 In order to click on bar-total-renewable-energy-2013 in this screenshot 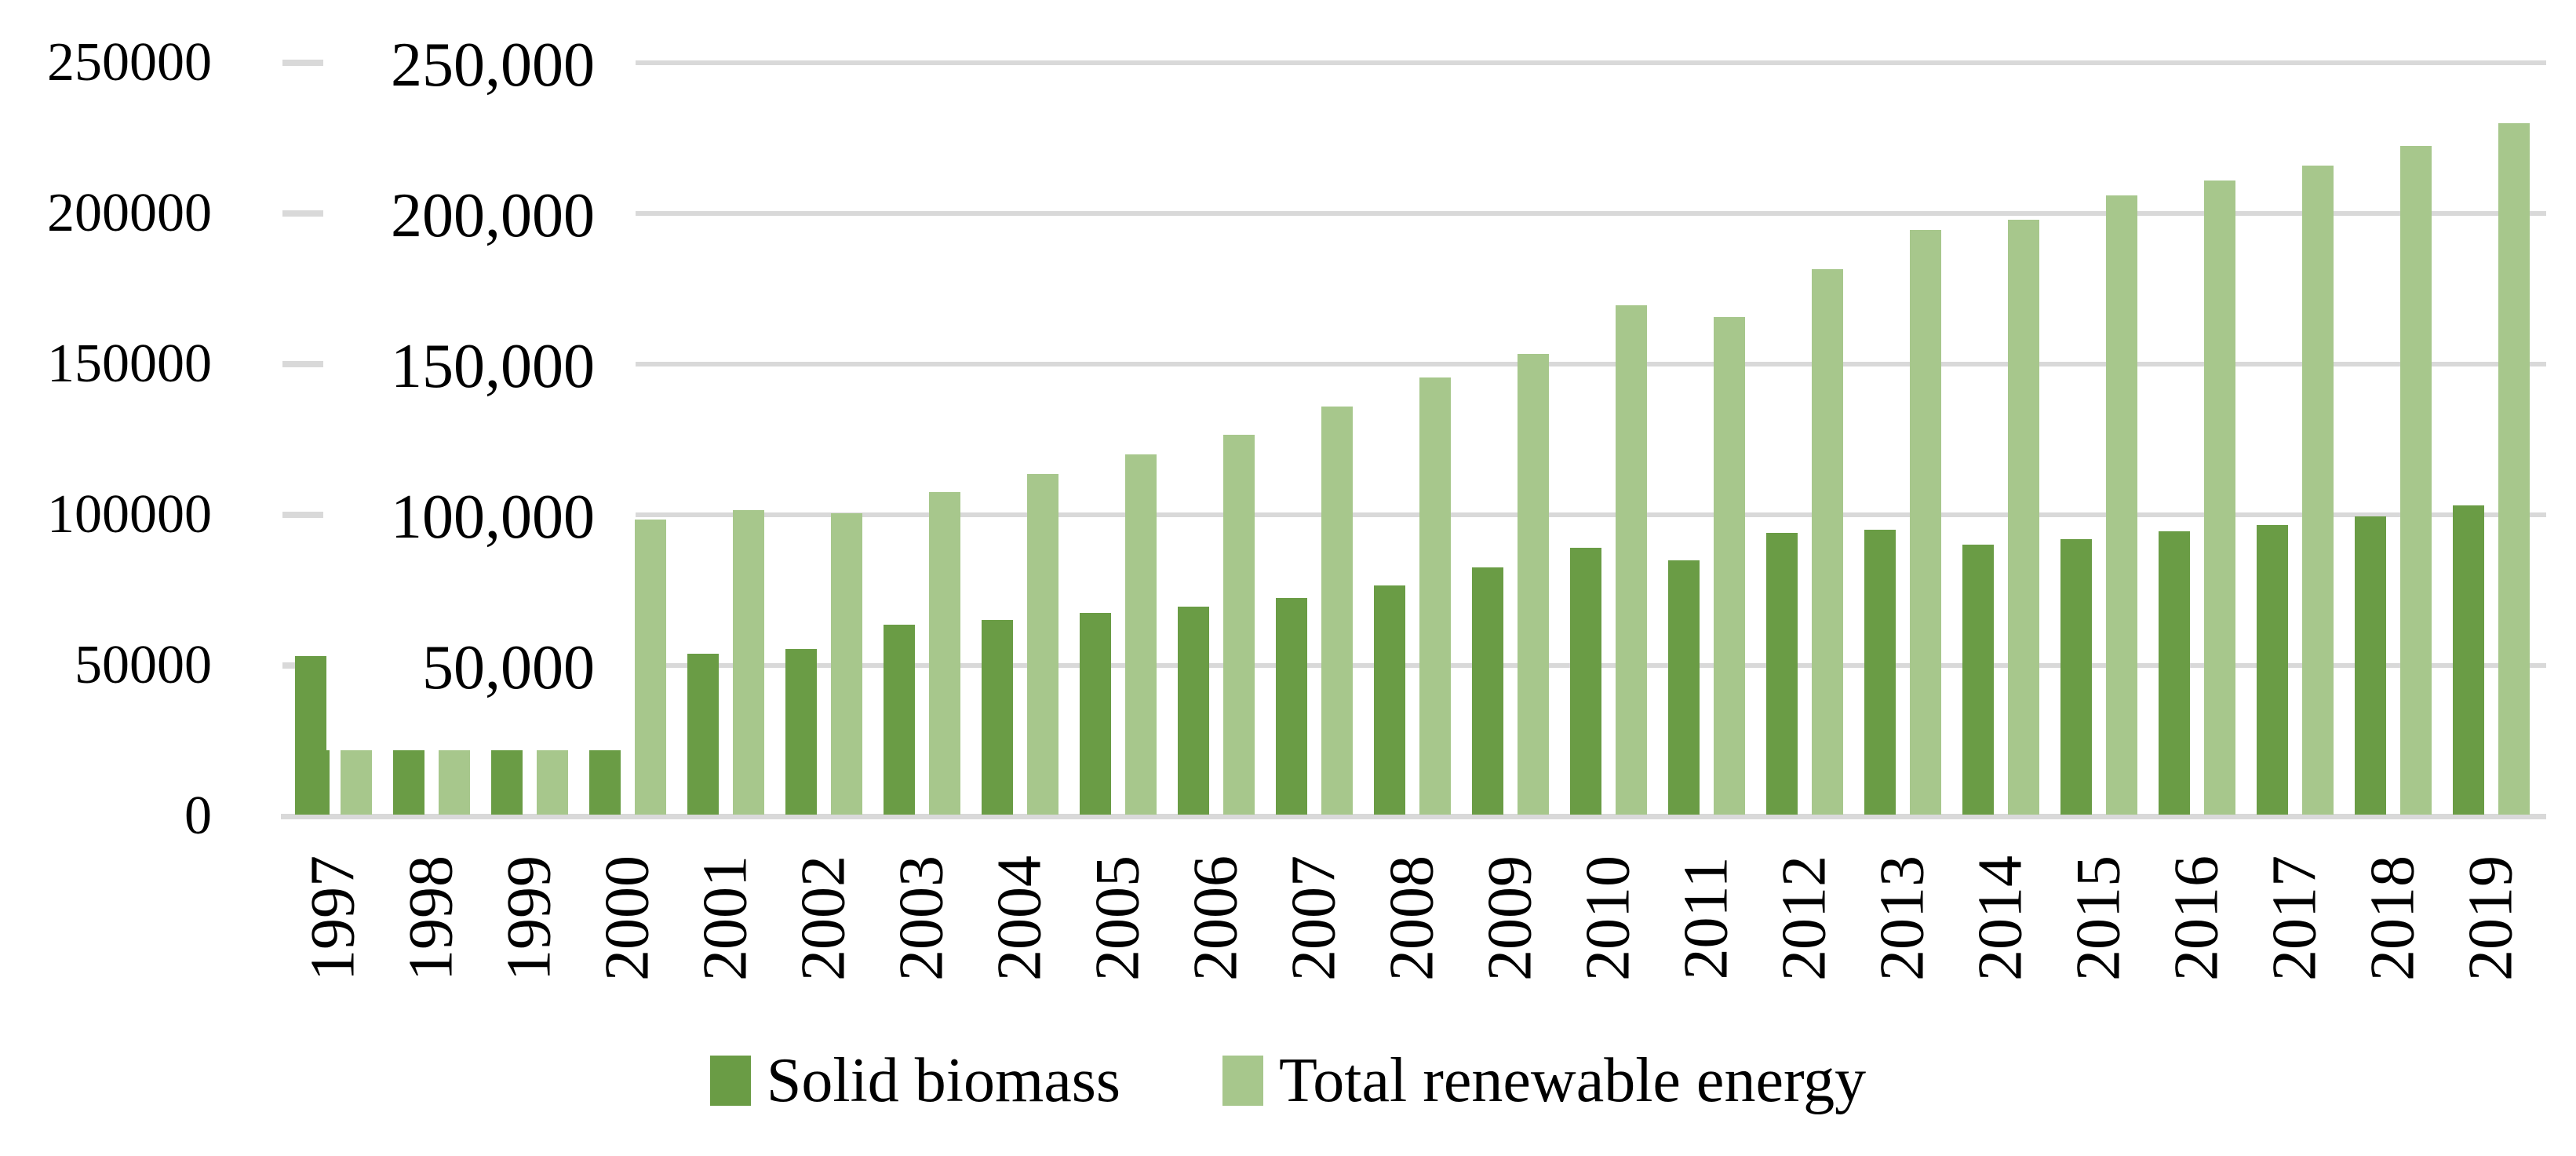, I will do `click(1925, 522)`.